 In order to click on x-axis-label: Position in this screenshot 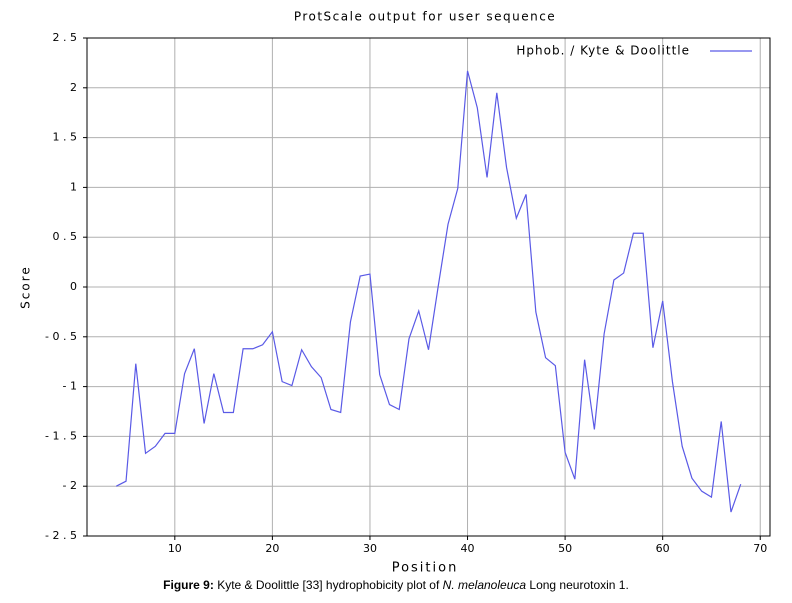, I will do `click(425, 568)`.